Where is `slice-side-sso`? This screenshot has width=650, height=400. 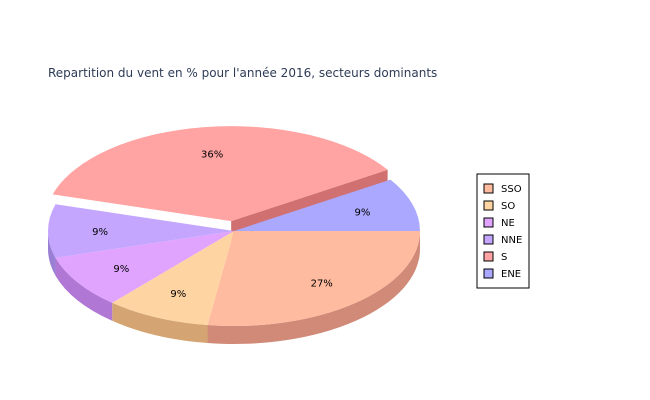
slice-side-sso is located at coordinates (313, 287).